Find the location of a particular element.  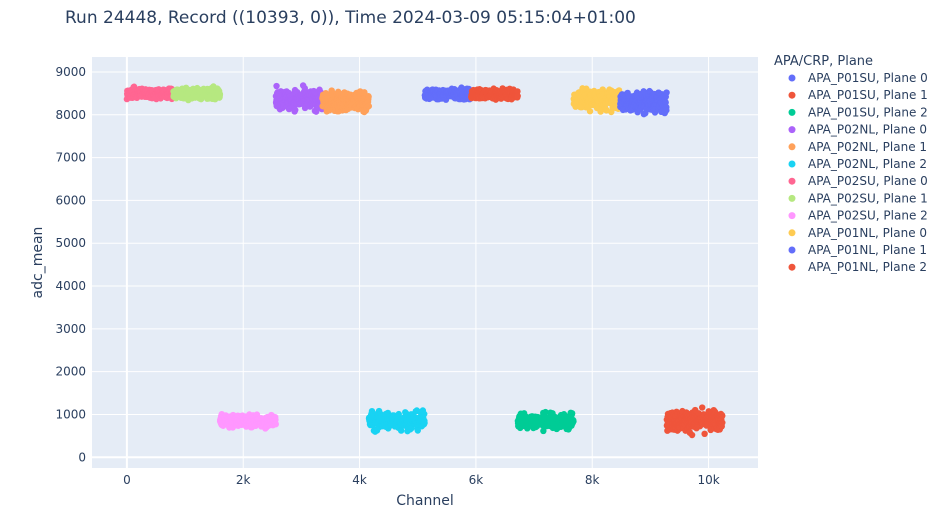

legend-item: APA_P01NL, Plane 2 is located at coordinates (857, 267).